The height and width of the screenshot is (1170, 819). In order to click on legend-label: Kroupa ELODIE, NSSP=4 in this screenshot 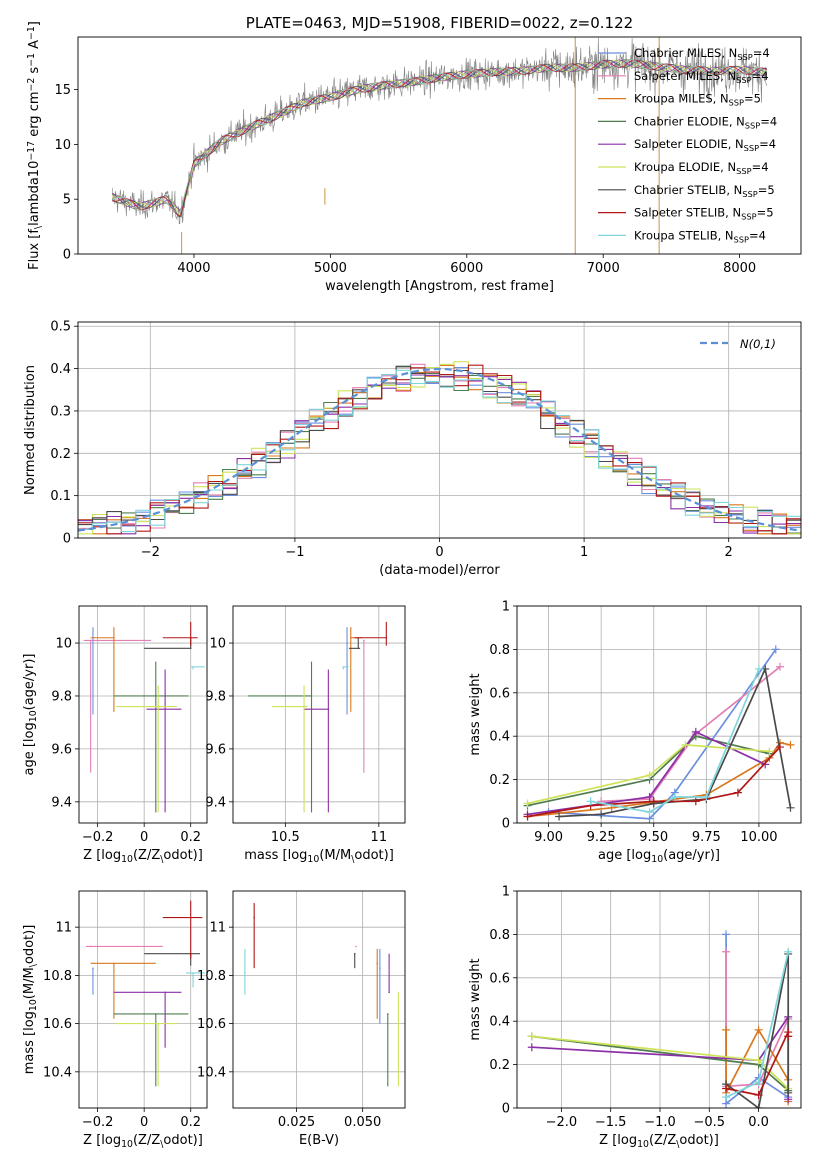, I will do `click(701, 168)`.